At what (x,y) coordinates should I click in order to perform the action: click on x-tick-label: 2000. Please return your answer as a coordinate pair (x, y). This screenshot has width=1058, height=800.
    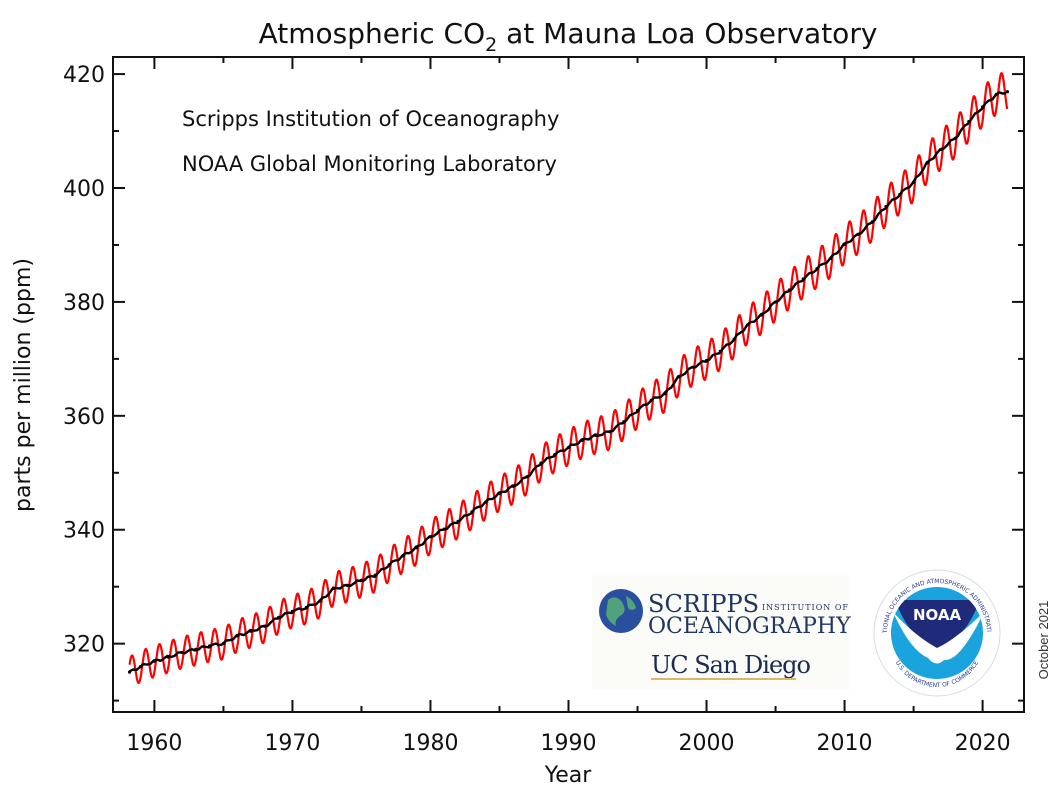
    Looking at the image, I should click on (707, 743).